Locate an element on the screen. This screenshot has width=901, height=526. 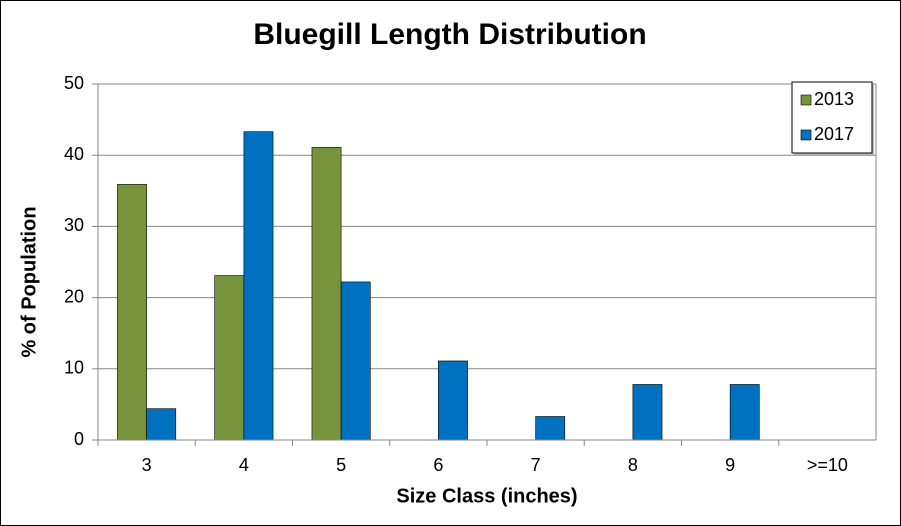
y-tick-label: 0 is located at coordinates (79, 439).